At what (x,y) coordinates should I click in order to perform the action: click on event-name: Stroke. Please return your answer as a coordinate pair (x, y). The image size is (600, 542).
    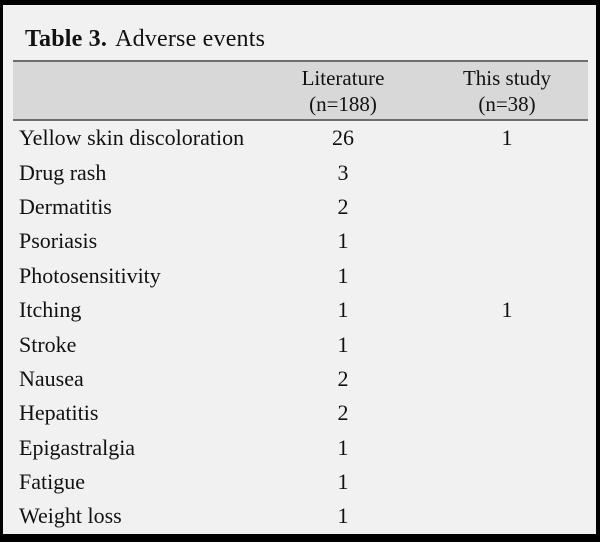
    Looking at the image, I should click on (48, 344).